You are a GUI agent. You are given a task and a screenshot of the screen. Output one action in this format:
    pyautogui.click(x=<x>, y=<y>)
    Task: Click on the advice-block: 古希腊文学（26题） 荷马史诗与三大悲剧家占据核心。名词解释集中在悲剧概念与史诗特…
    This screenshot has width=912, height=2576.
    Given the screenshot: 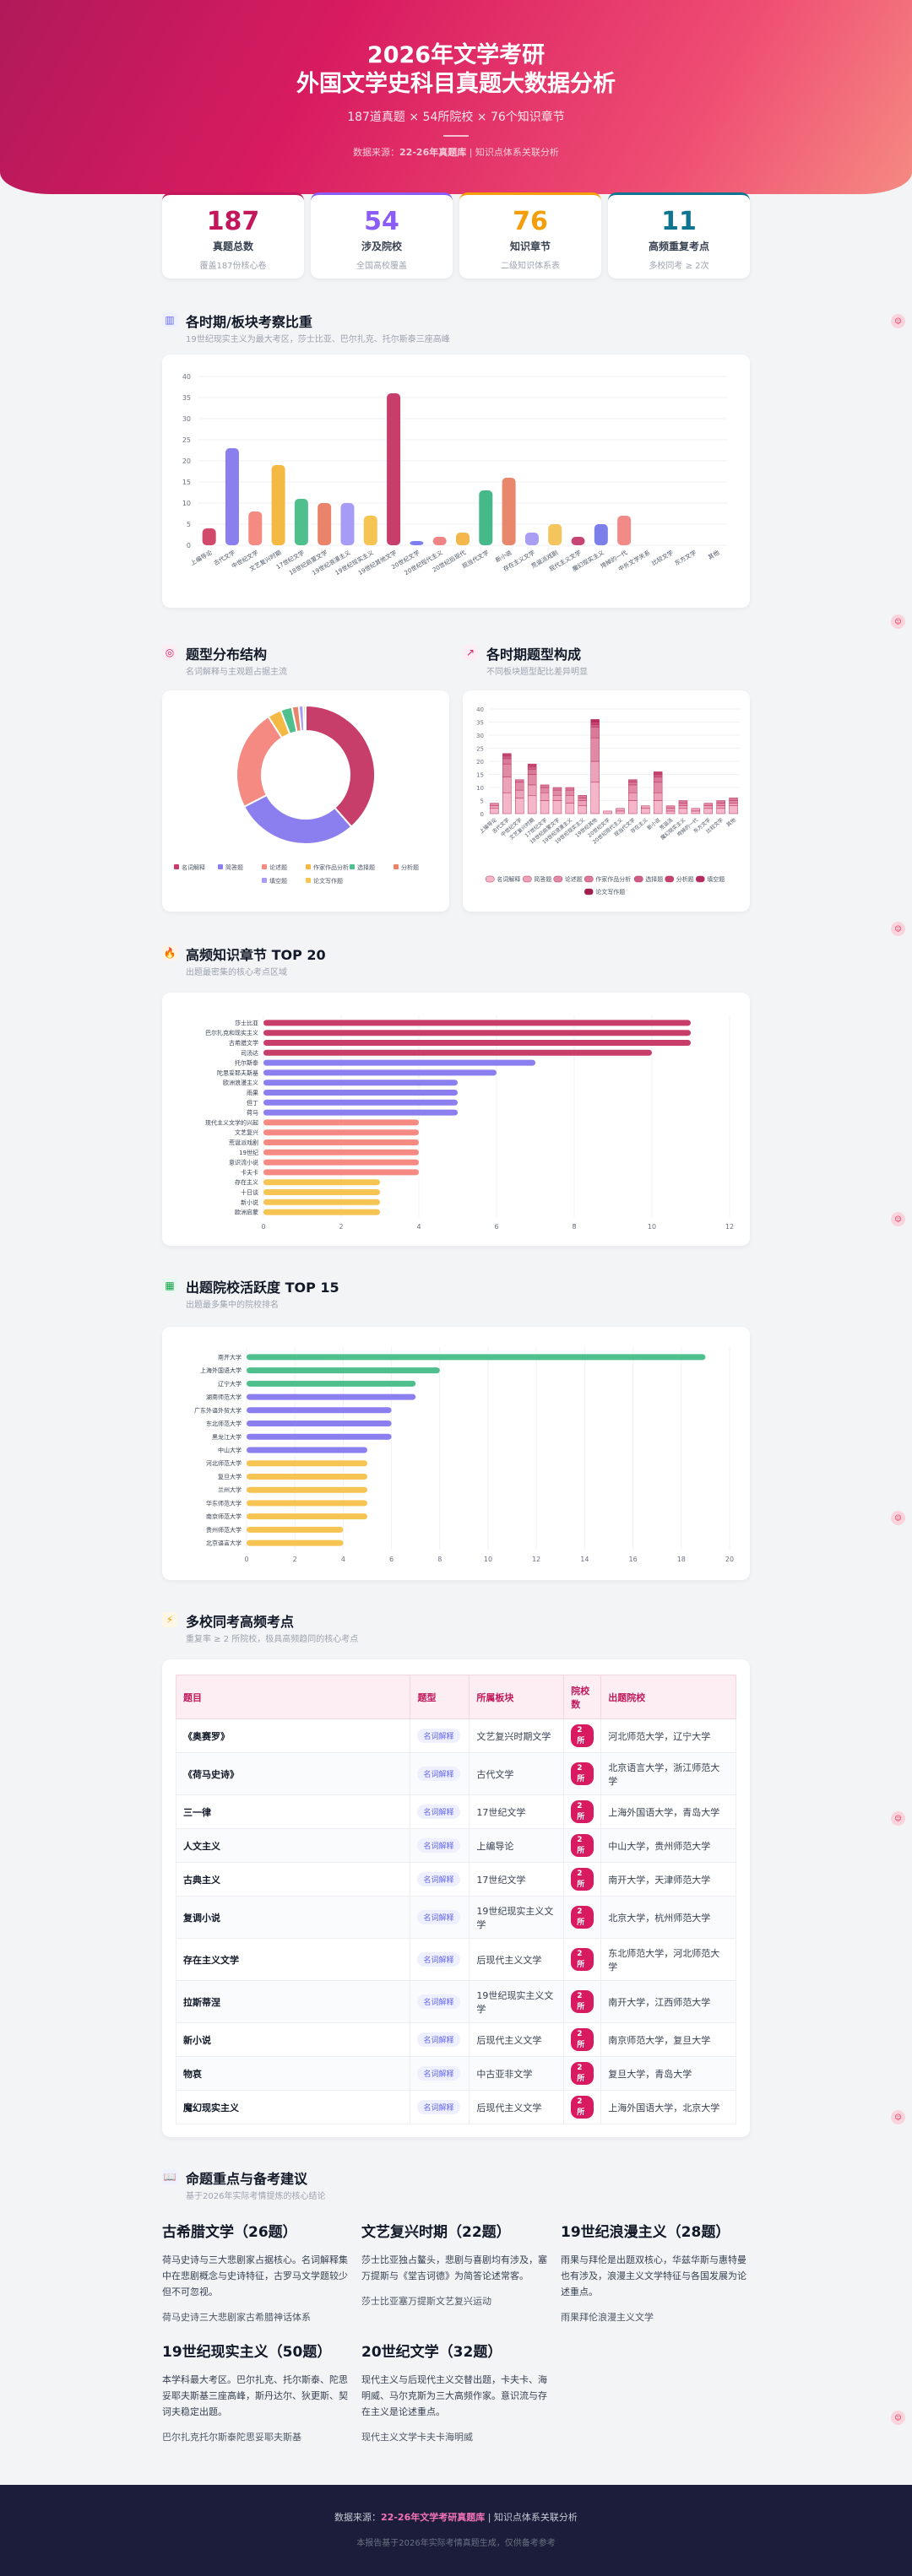 What is the action you would take?
    pyautogui.click(x=258, y=2273)
    